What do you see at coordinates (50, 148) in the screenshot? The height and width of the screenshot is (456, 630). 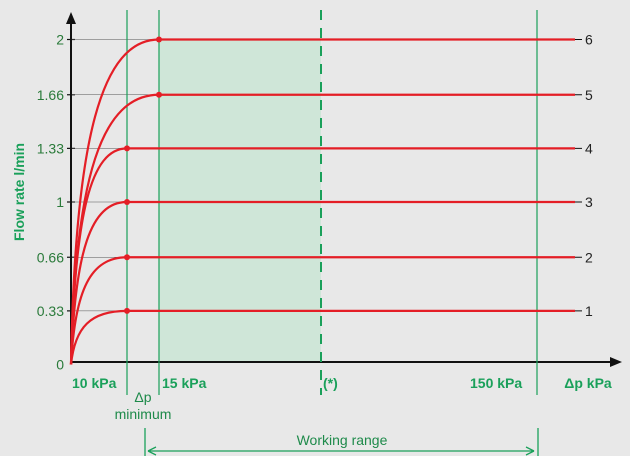 I see `y-tick-label: 1.33` at bounding box center [50, 148].